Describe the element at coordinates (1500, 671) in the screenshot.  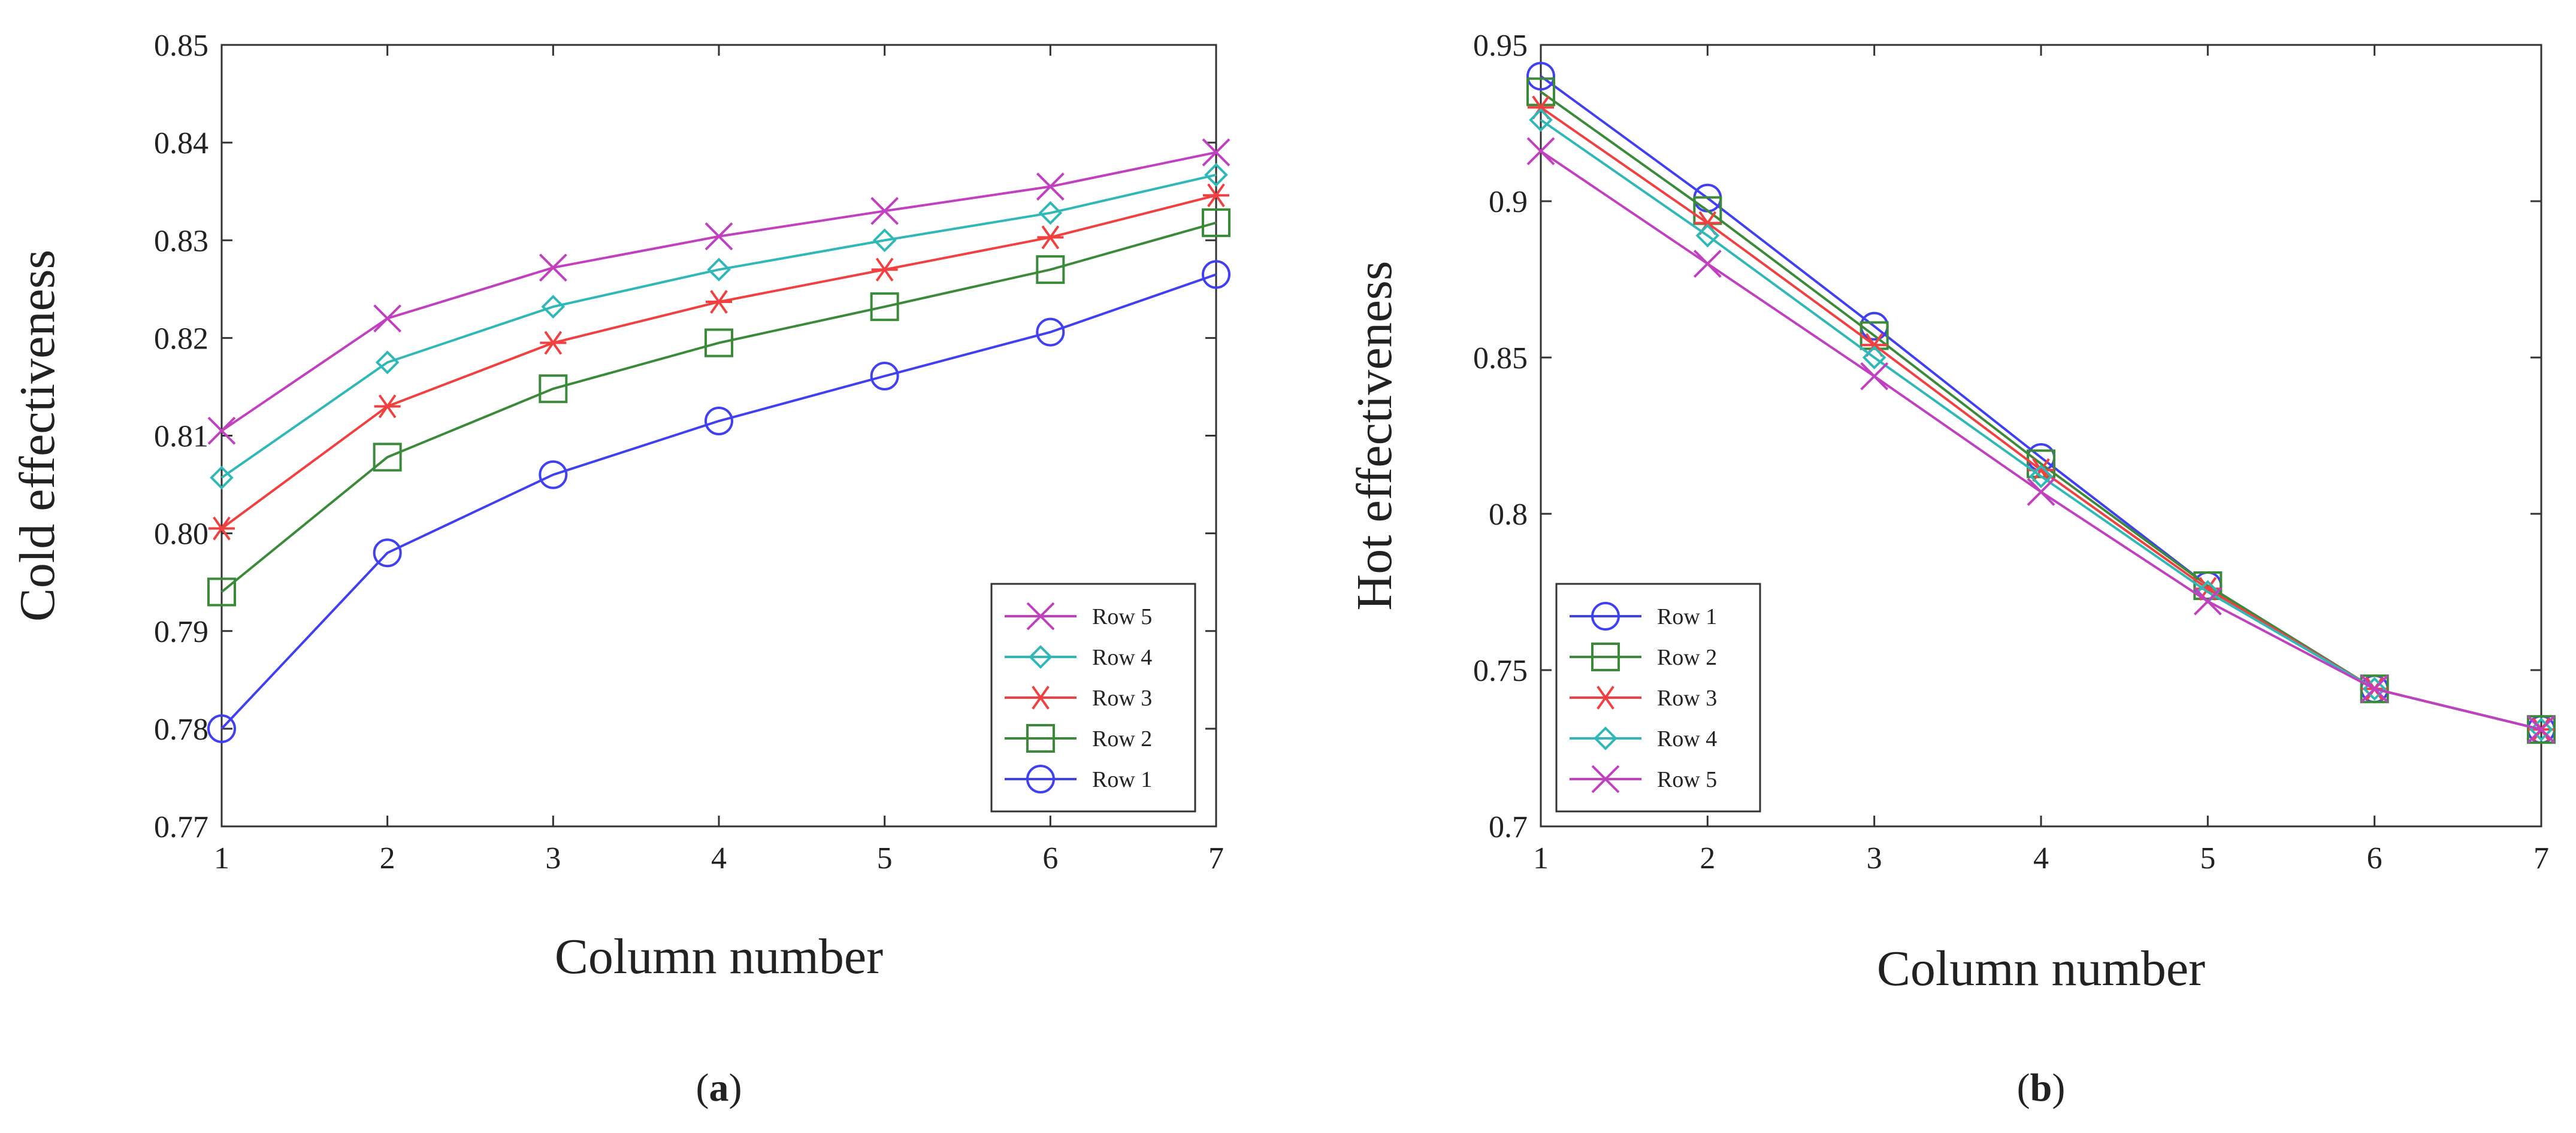
I see `panel-b-y-tick-label: 0.75` at that location.